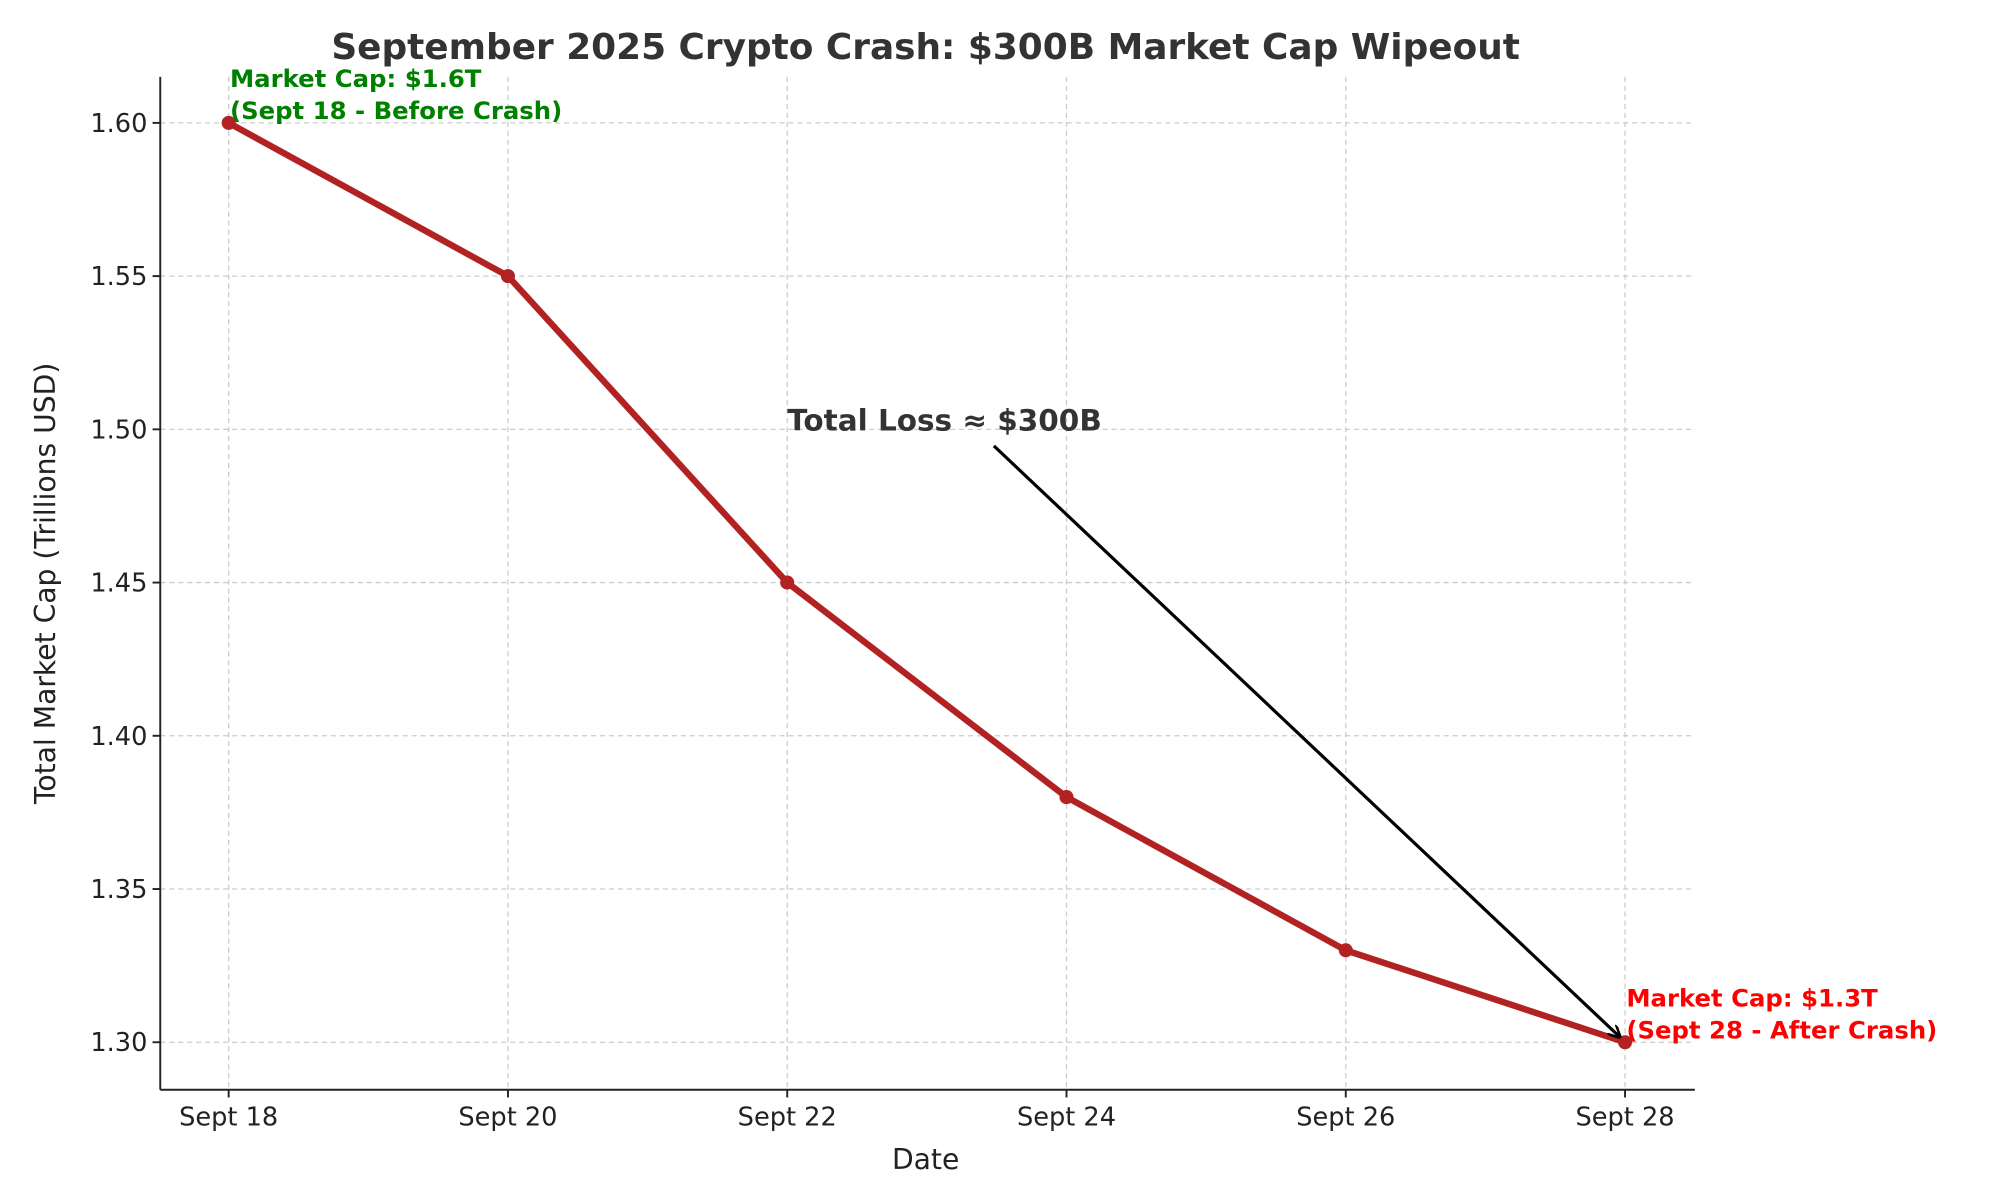  What do you see at coordinates (118, 890) in the screenshot?
I see `y-tick-label: 1.35` at bounding box center [118, 890].